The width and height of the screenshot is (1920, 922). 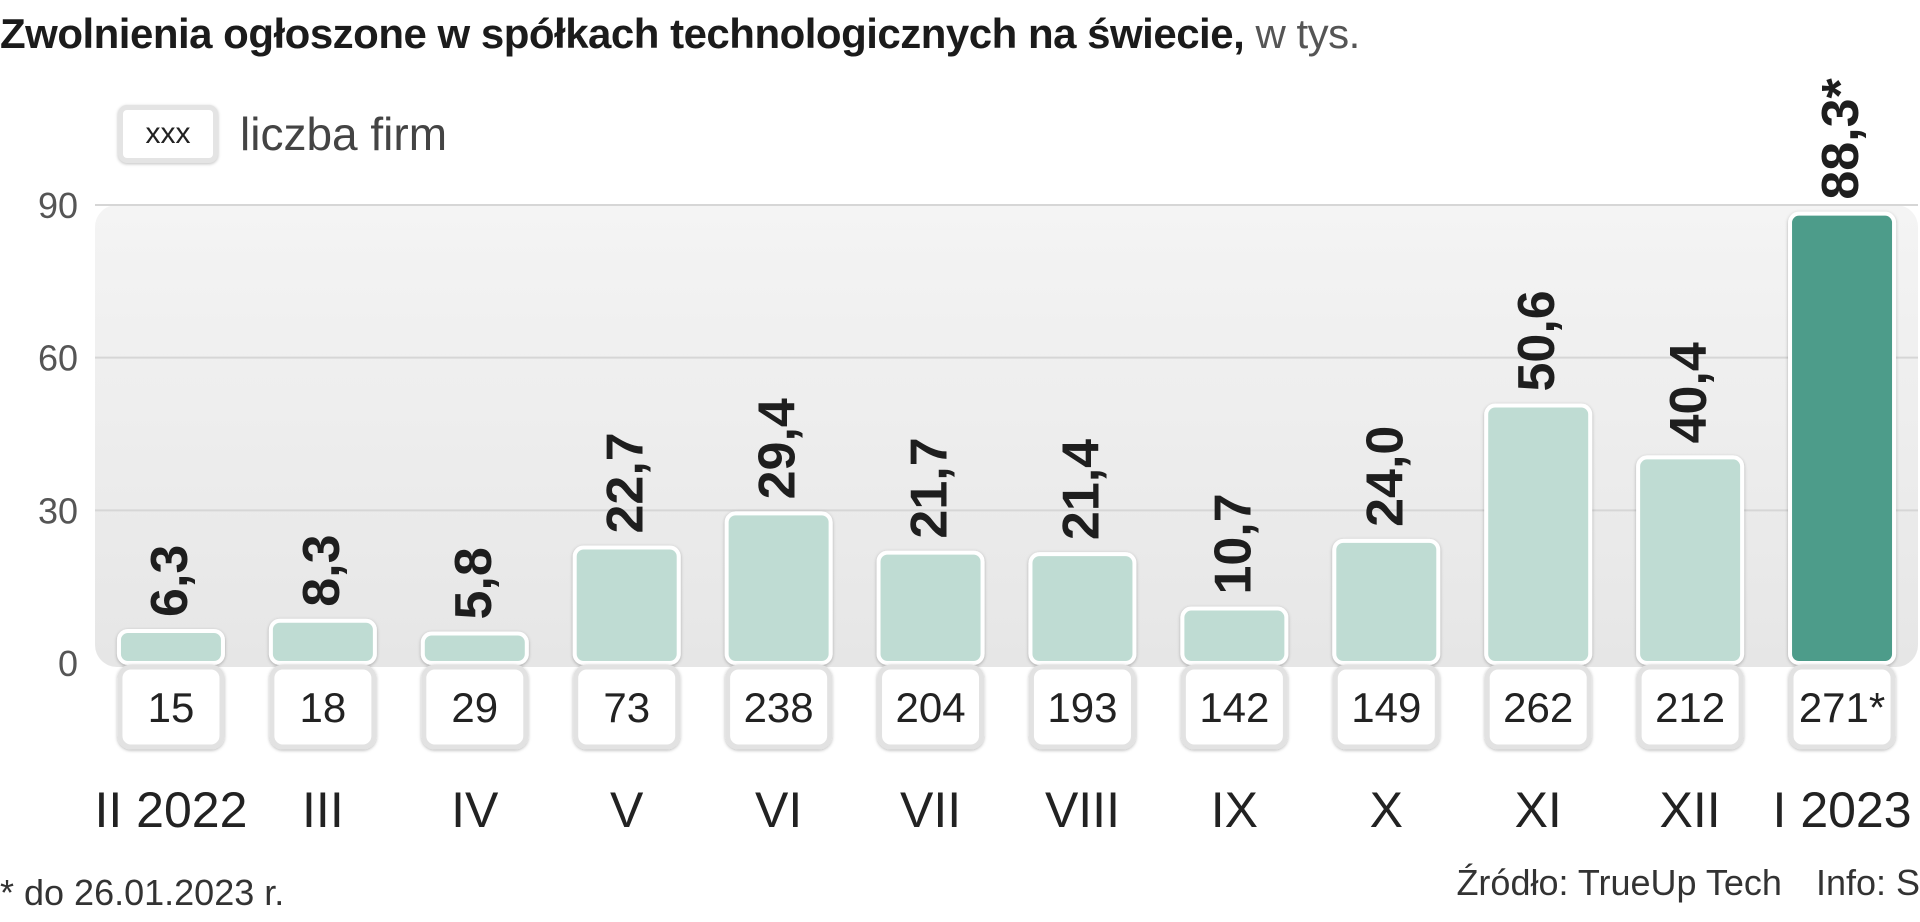 I want to click on firm-count-label: 149, so click(x=1386, y=707).